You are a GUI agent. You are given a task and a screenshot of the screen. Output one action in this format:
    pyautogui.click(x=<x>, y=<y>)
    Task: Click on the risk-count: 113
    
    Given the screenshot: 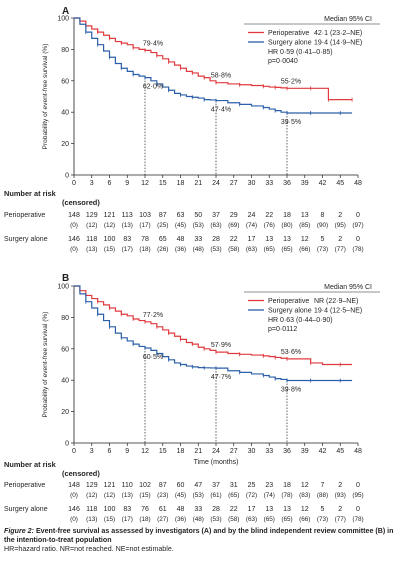 What is the action you would take?
    pyautogui.click(x=127, y=215)
    